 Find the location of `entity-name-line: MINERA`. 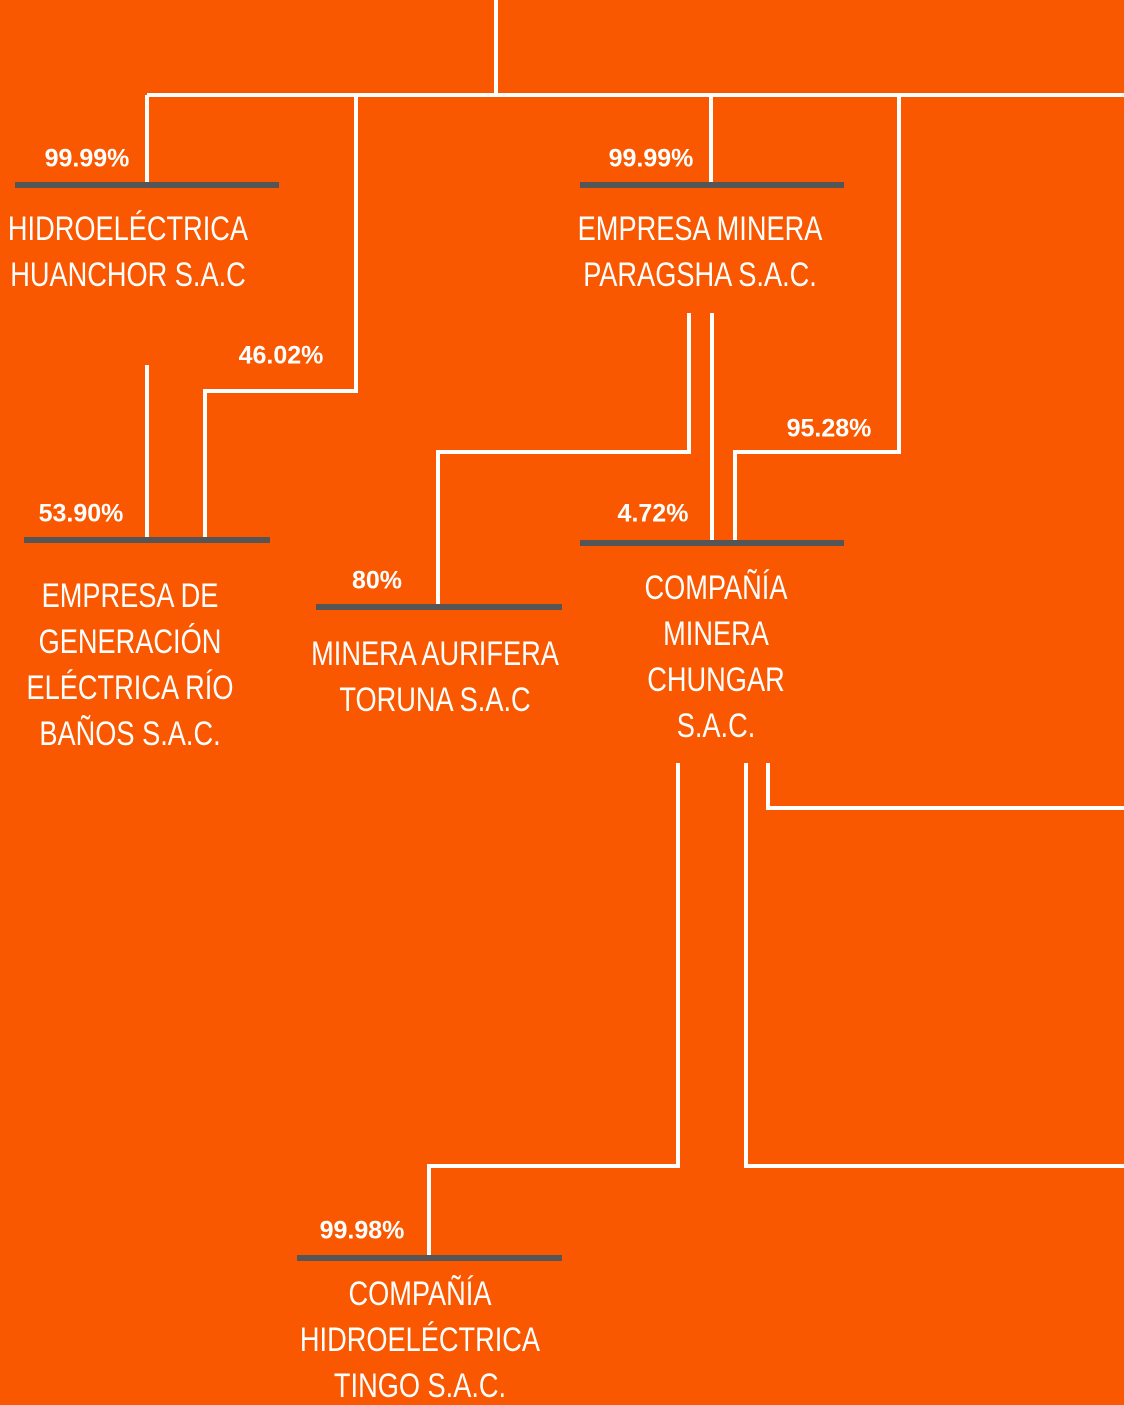

entity-name-line: MINERA is located at coordinates (716, 633).